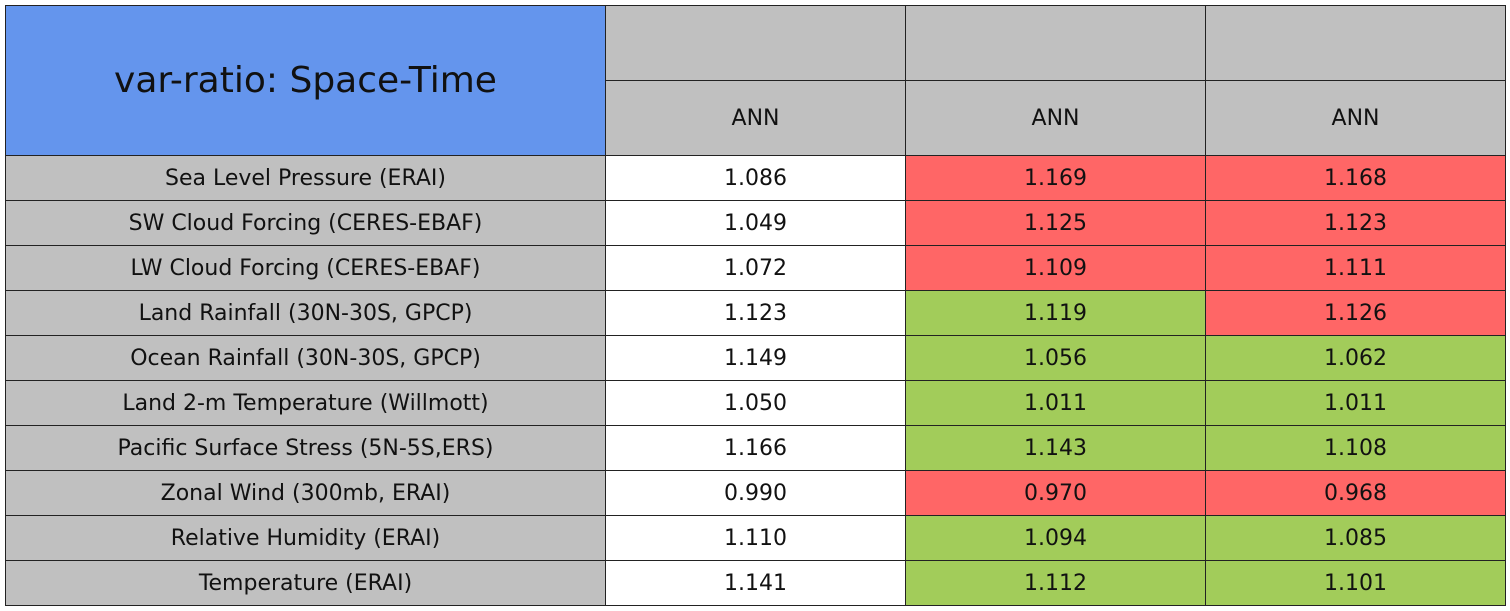  I want to click on row-label: Ocean Rainfall (30N-30S, GPCP), so click(305, 358).